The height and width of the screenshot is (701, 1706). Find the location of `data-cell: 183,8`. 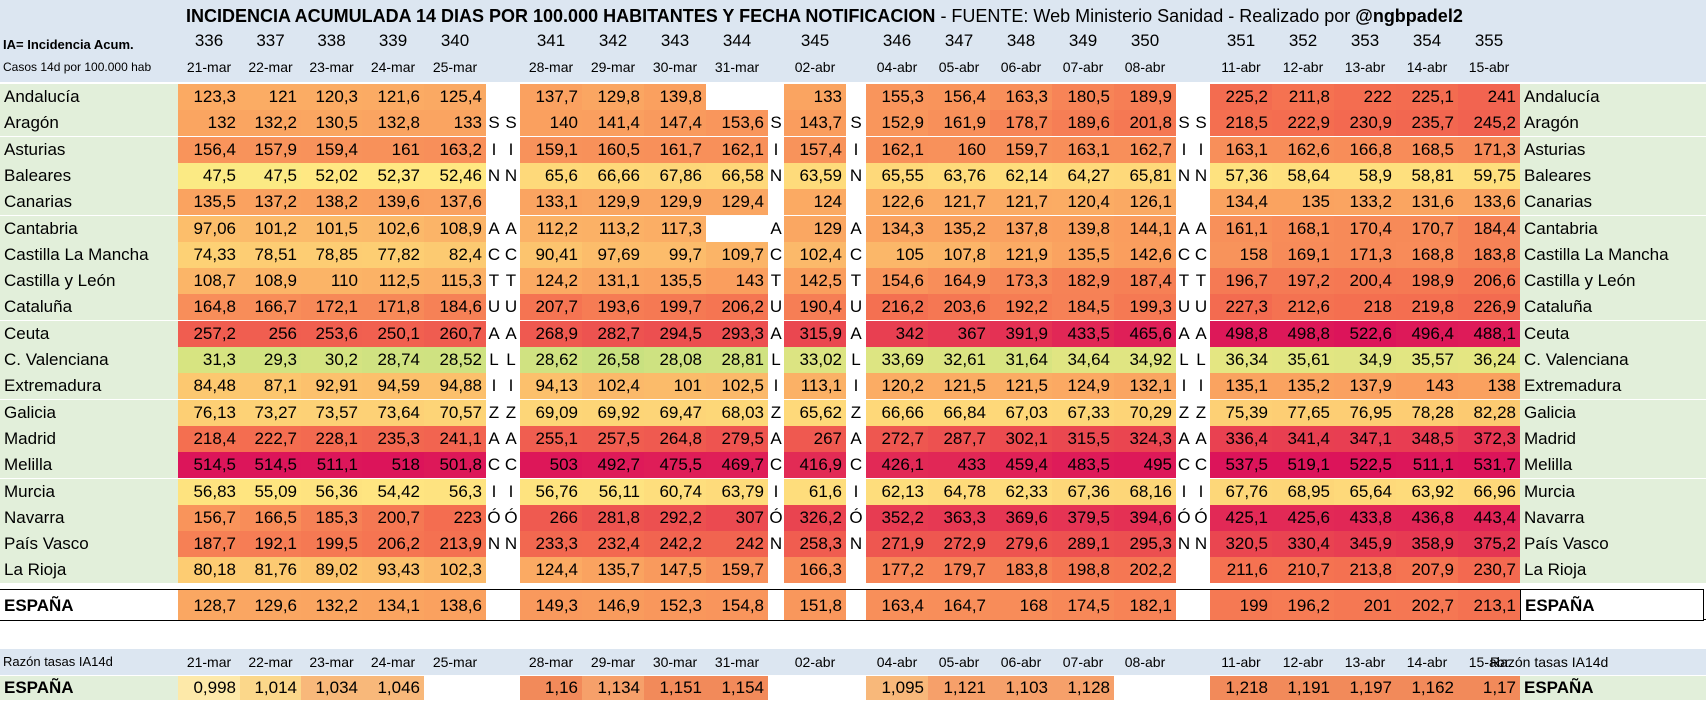

data-cell: 183,8 is located at coordinates (1489, 254).